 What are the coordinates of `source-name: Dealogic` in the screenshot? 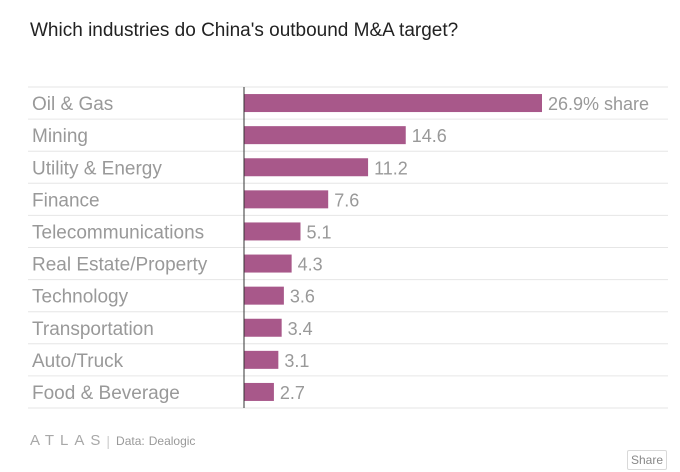 It's located at (172, 440).